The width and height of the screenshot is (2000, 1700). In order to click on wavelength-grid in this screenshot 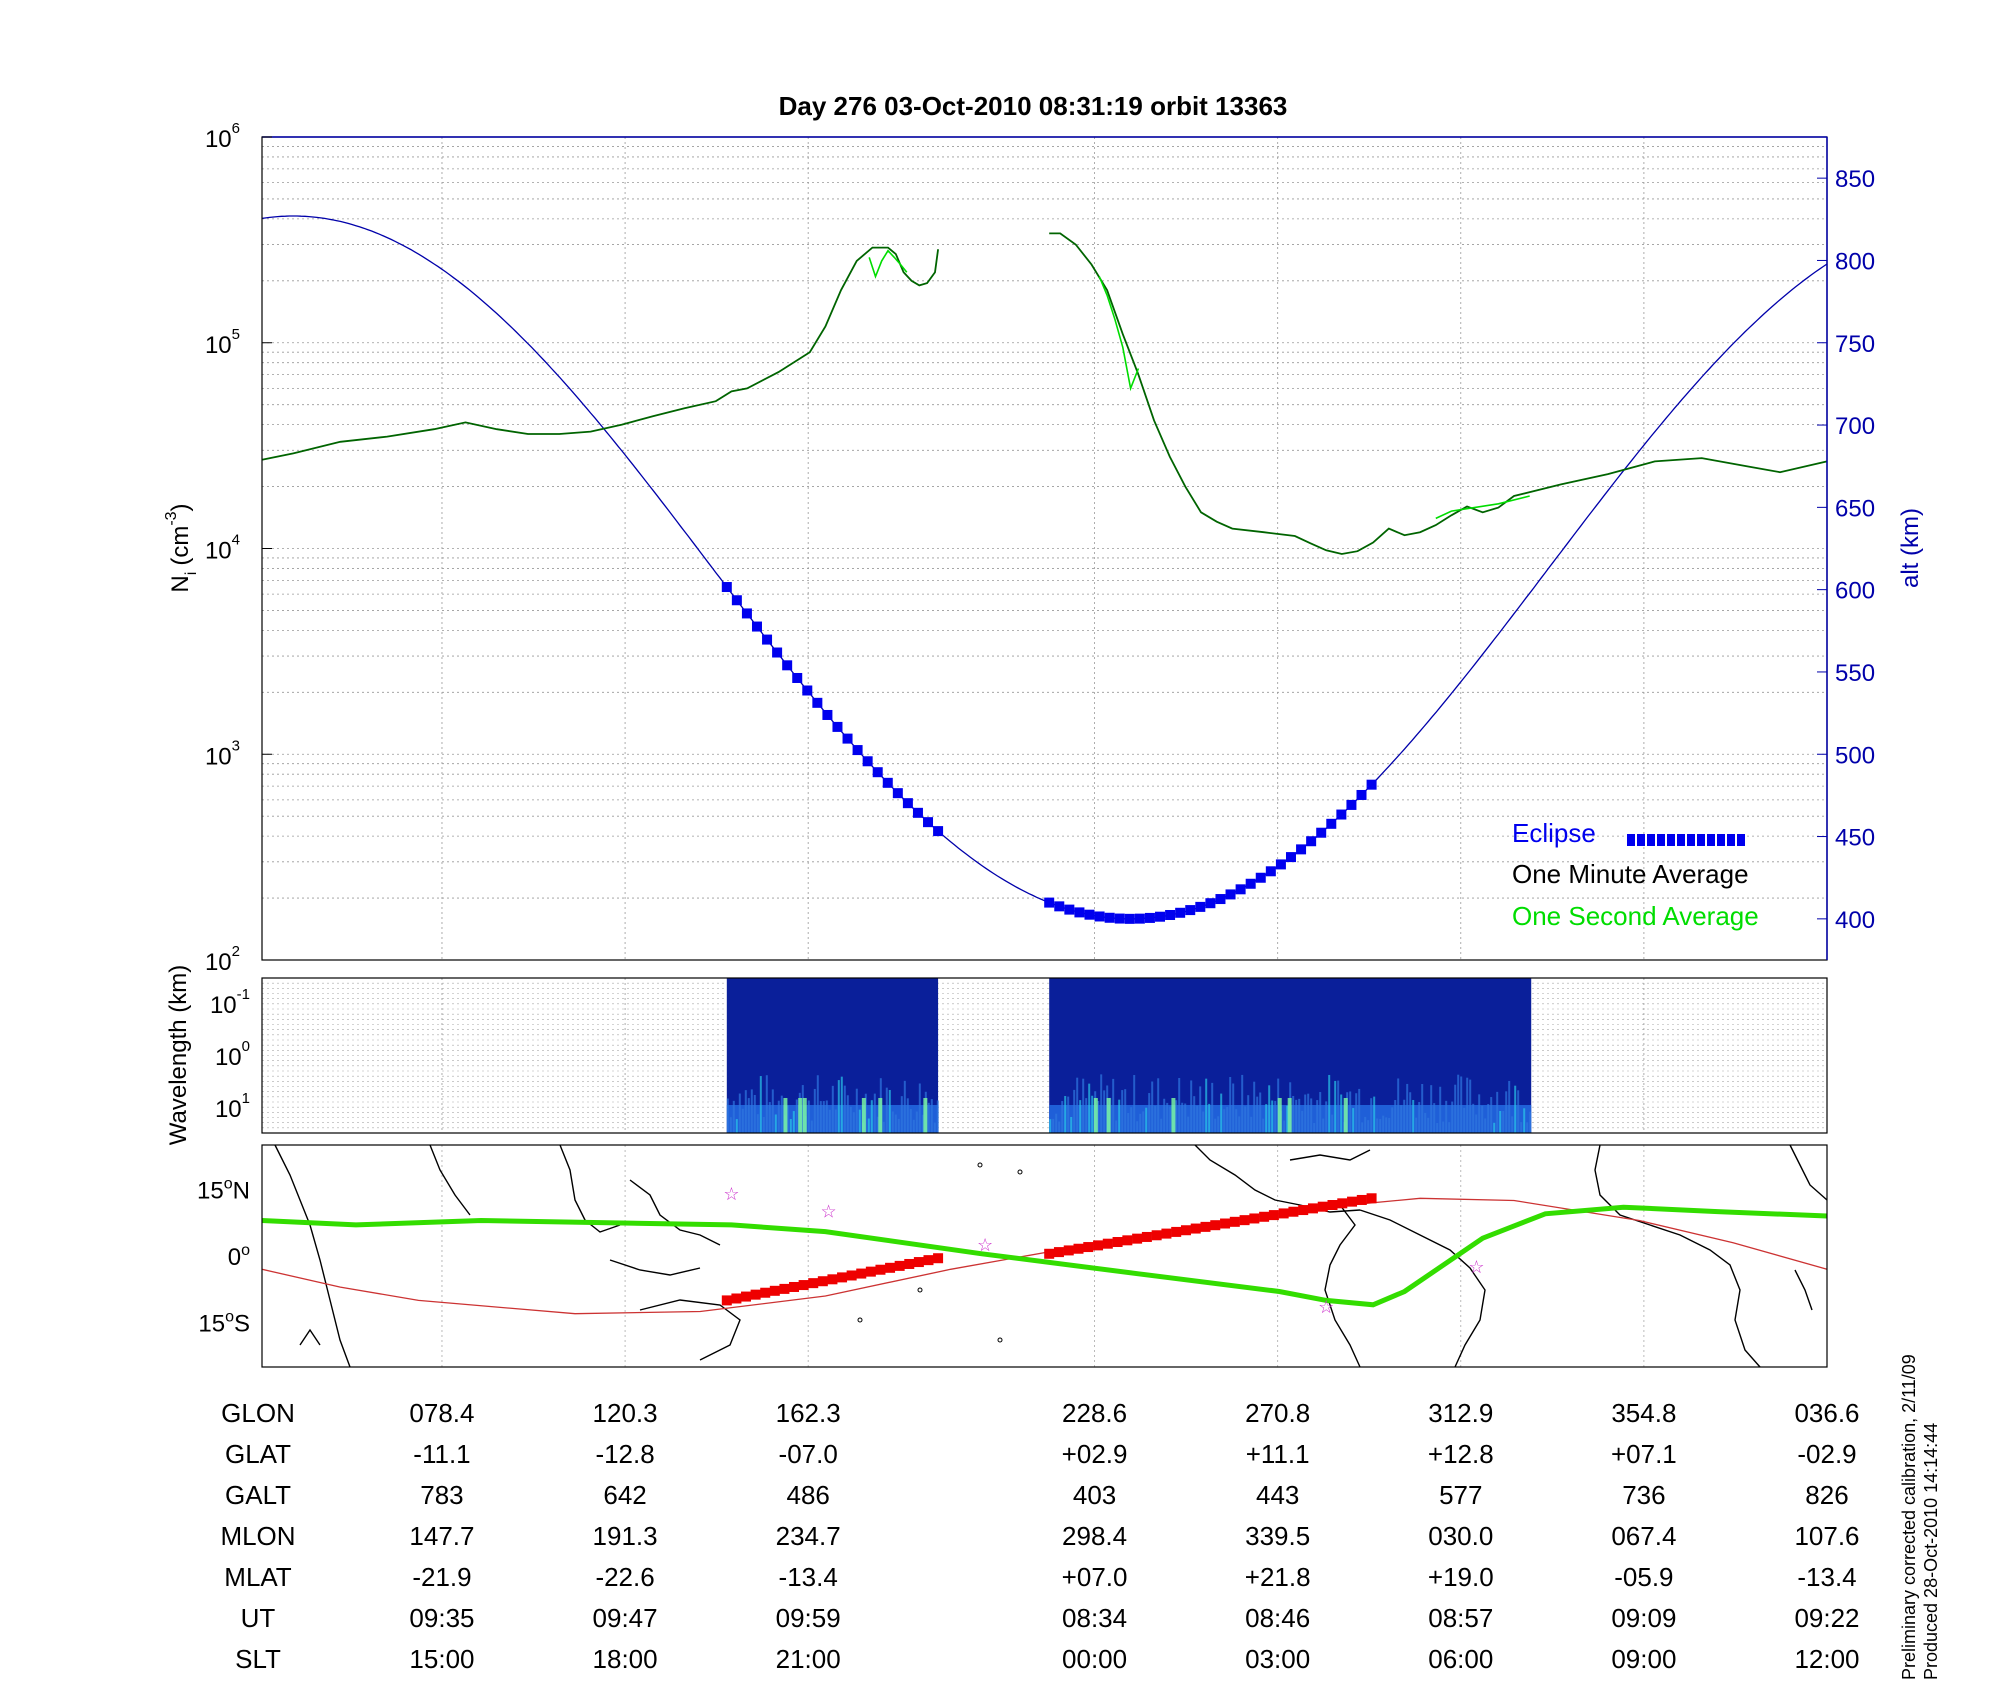, I will do `click(1045, 1055)`.